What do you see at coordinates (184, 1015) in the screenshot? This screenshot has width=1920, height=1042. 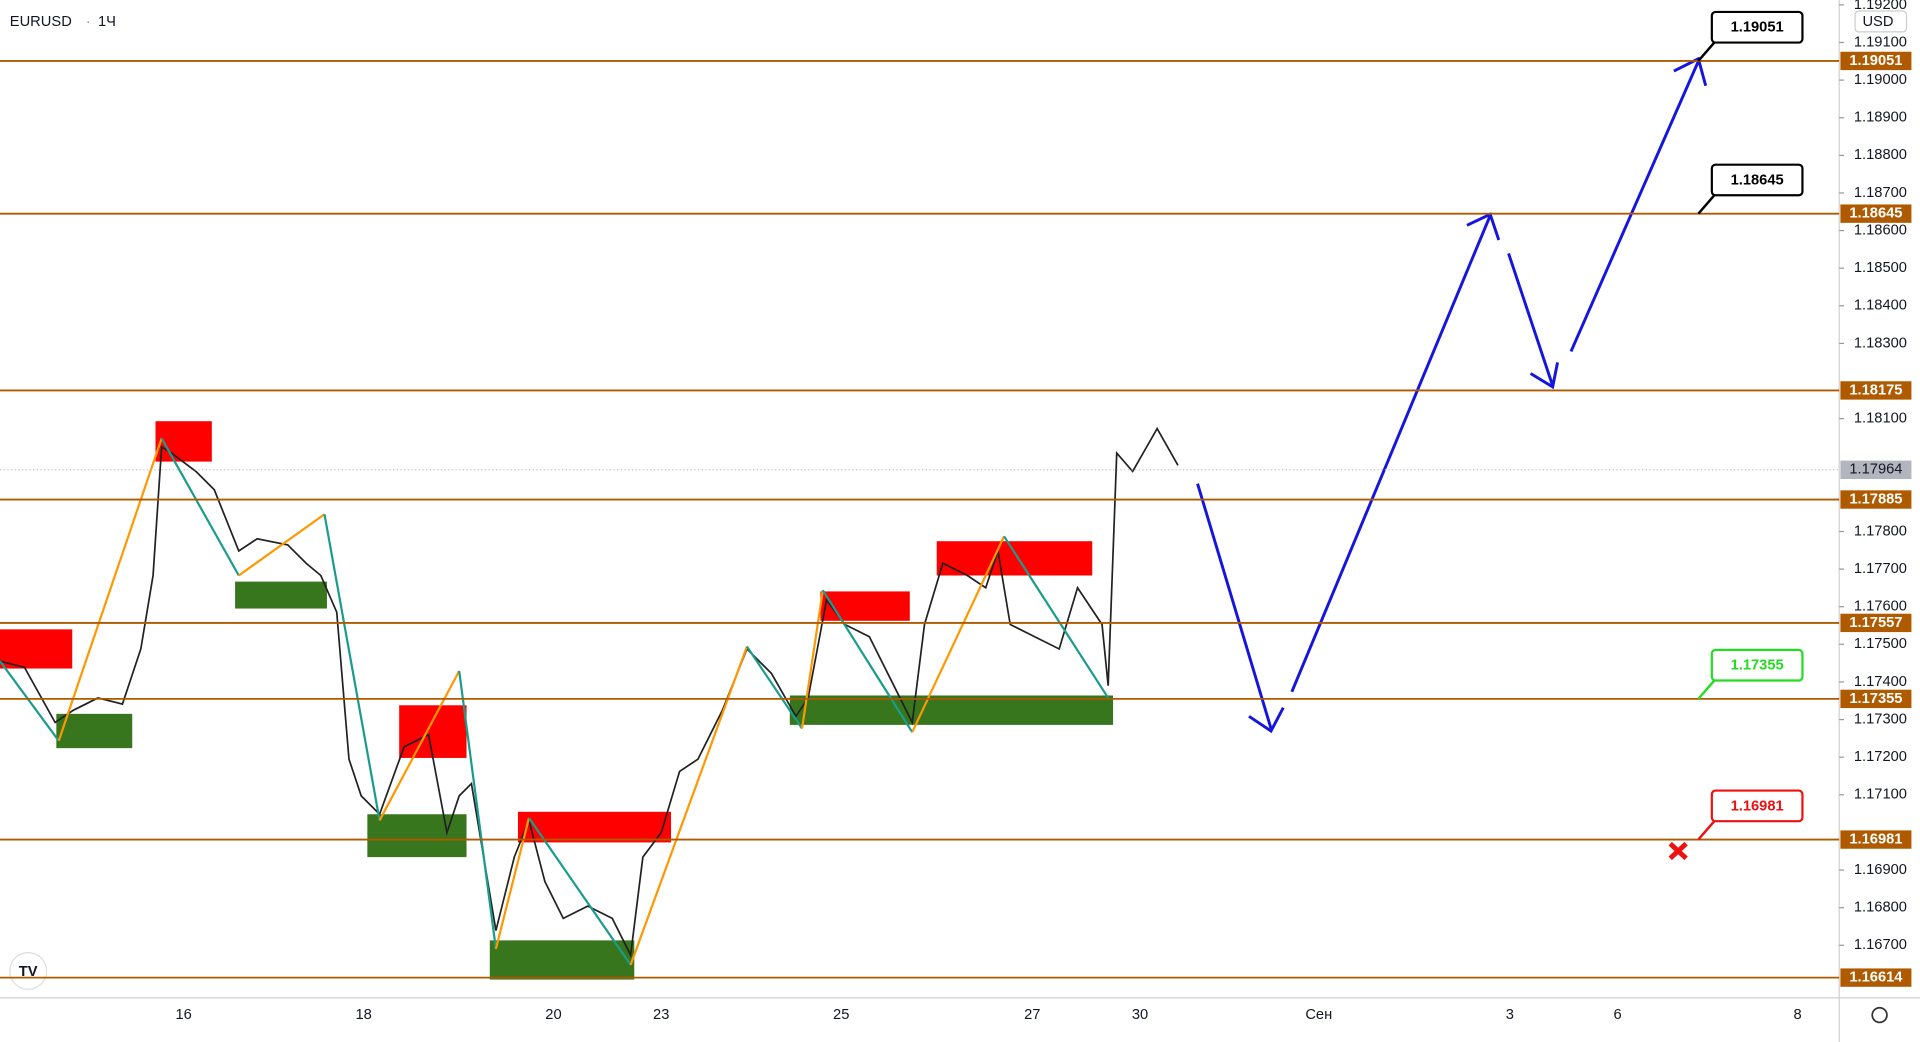 I see `x-tick-label: 16` at bounding box center [184, 1015].